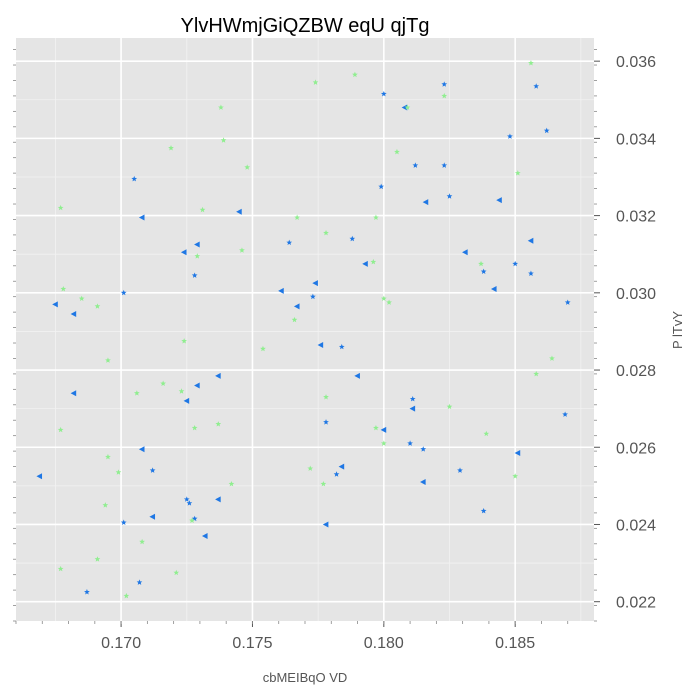 This screenshot has height=700, width=700. Describe the element at coordinates (636, 217) in the screenshot. I see `y-tick-label: 0.032` at that location.